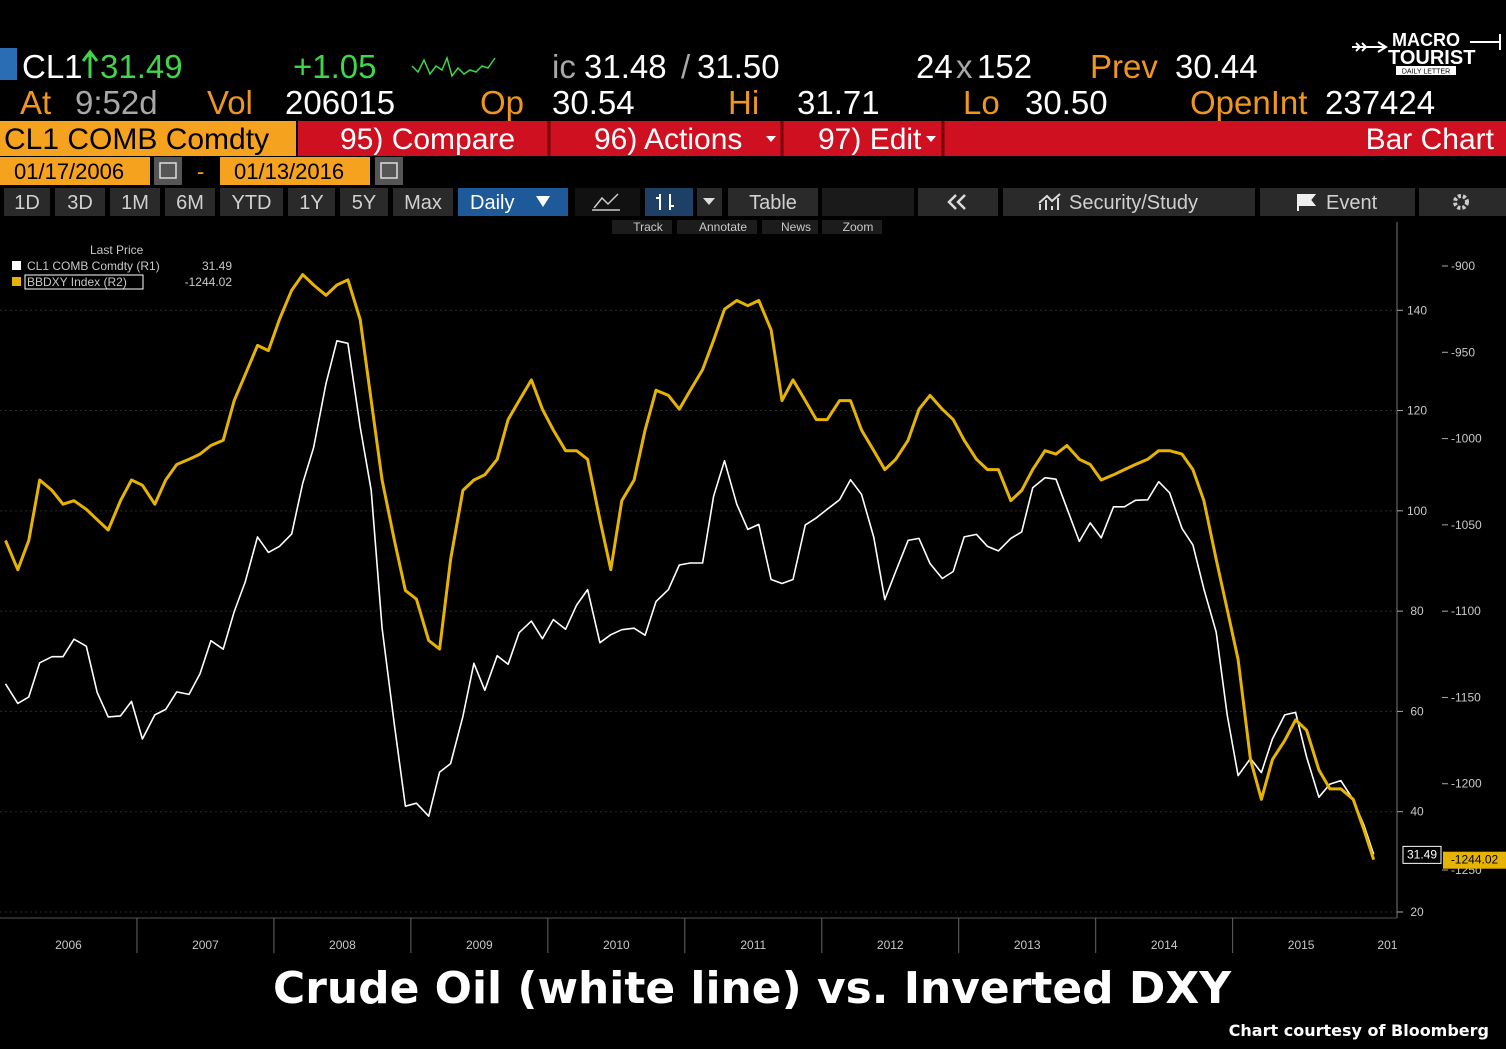  Describe the element at coordinates (858, 227) in the screenshot. I see `tool-label: Zoom` at that location.